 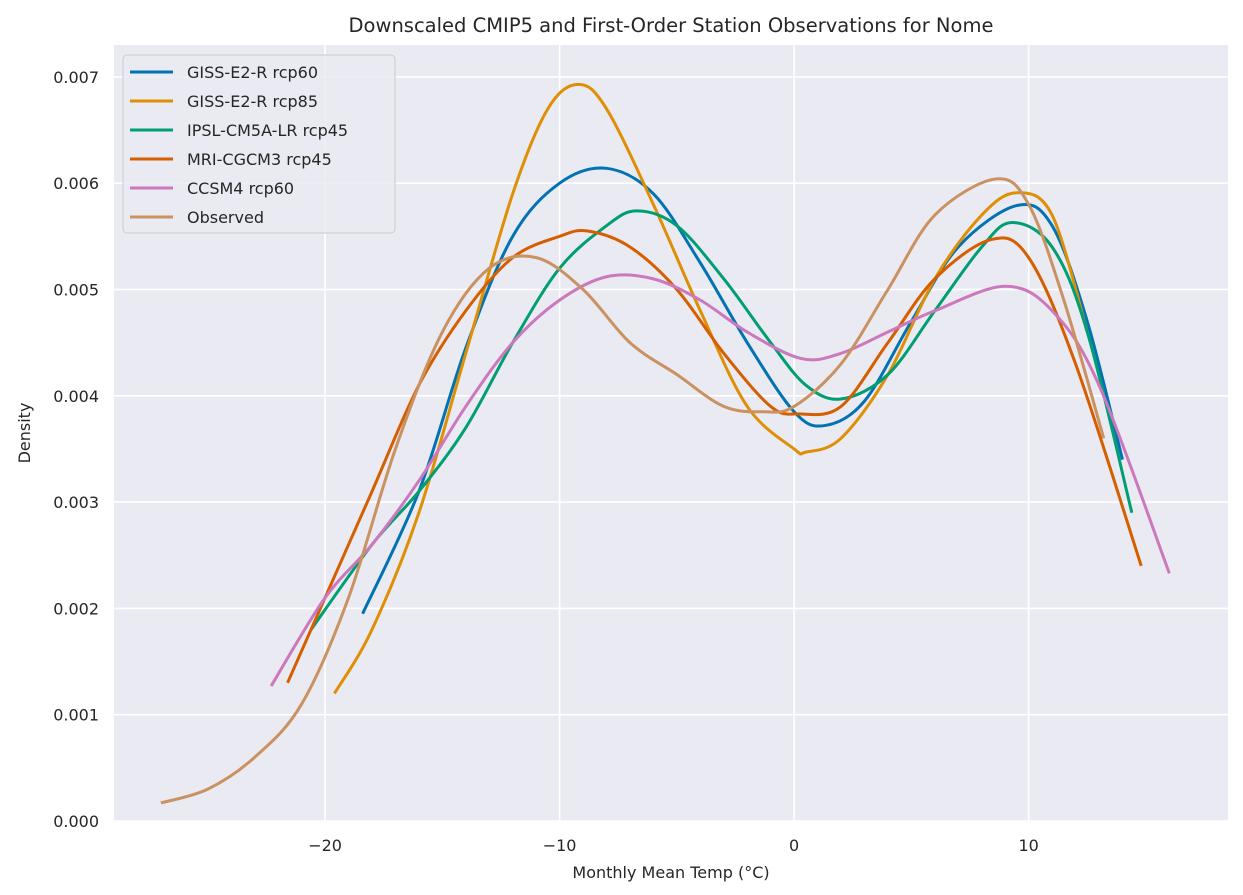 What do you see at coordinates (794, 845) in the screenshot?
I see `x-tick-label: 0` at bounding box center [794, 845].